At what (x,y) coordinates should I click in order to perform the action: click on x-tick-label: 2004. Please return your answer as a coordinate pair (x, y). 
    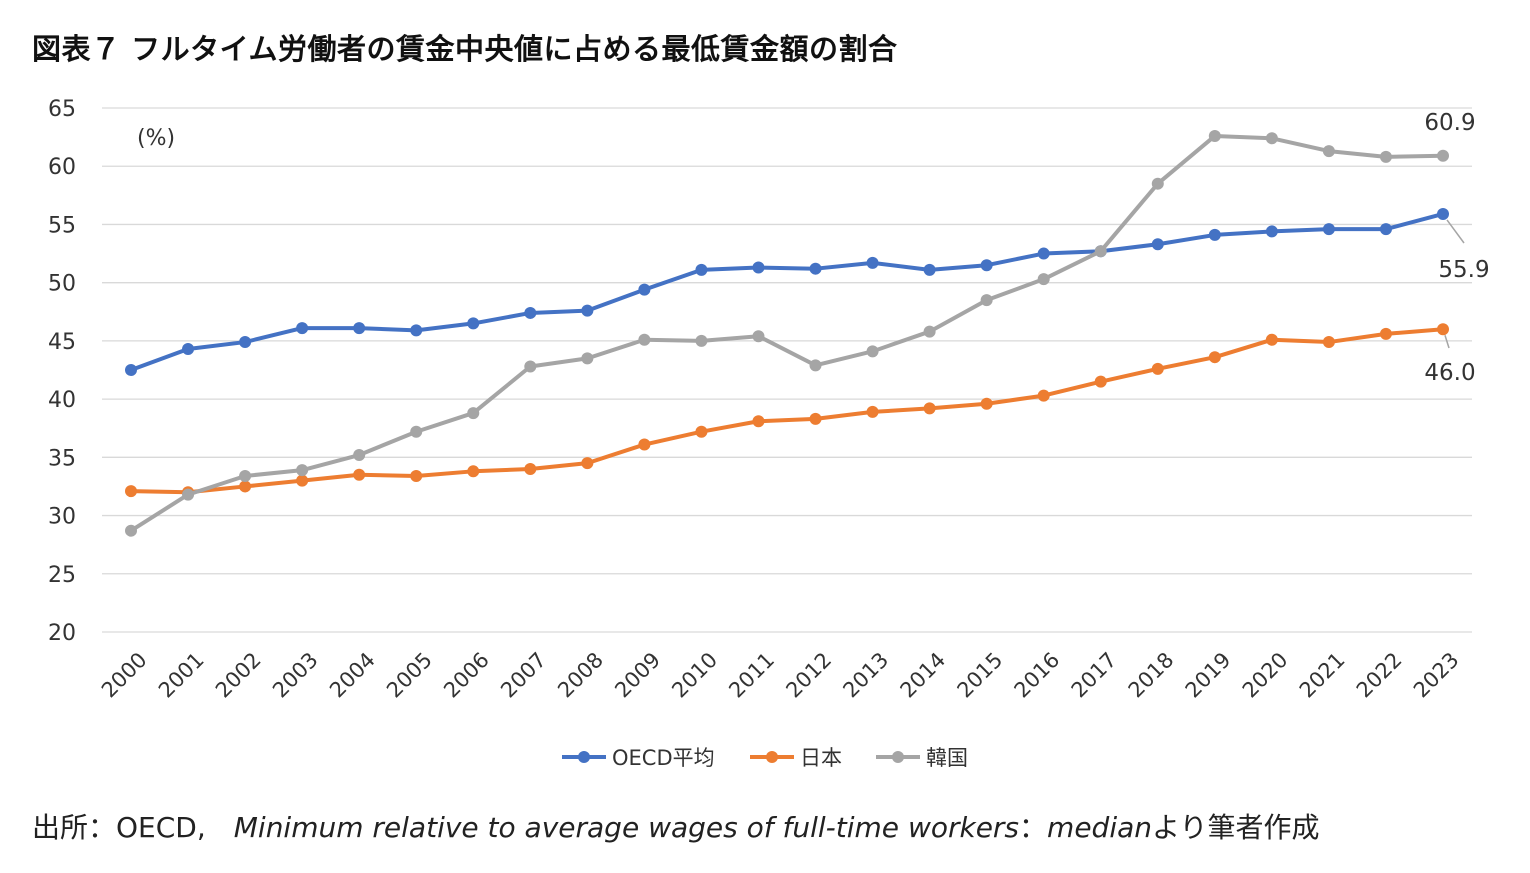
    Looking at the image, I should click on (352, 675).